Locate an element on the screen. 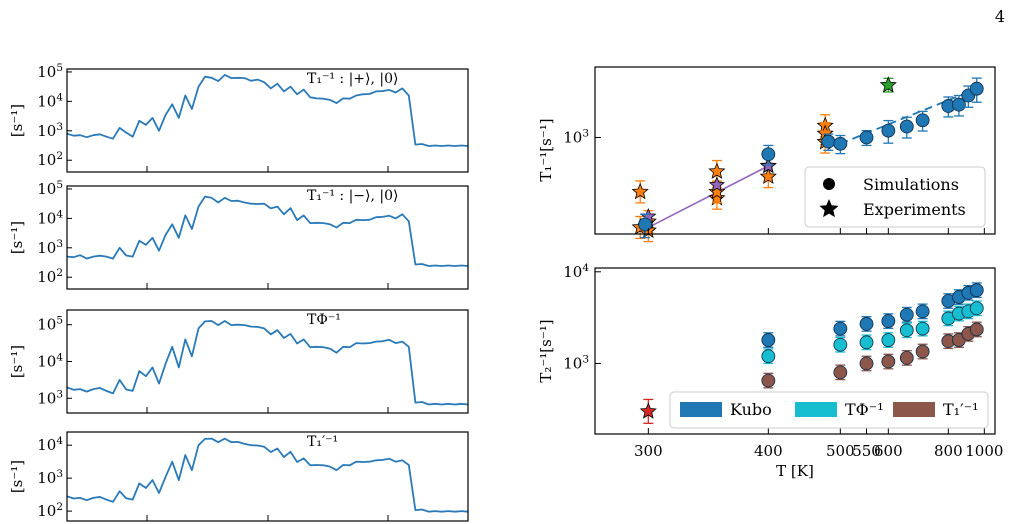 Image resolution: width=1015 pixels, height=524 pixels. x-tick-label: 550 is located at coordinates (866, 451).